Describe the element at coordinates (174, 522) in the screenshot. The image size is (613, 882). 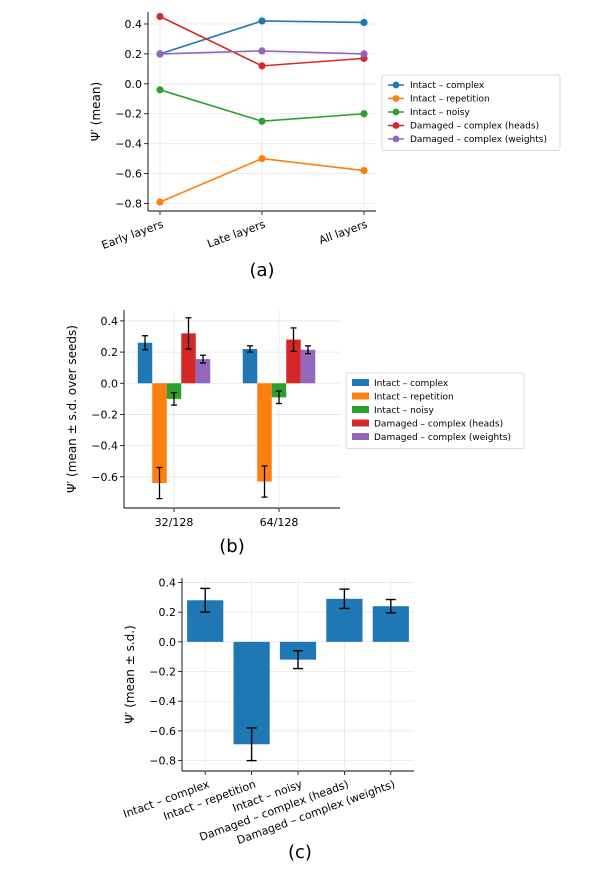
I see `x-tick-label: 32/128` at that location.